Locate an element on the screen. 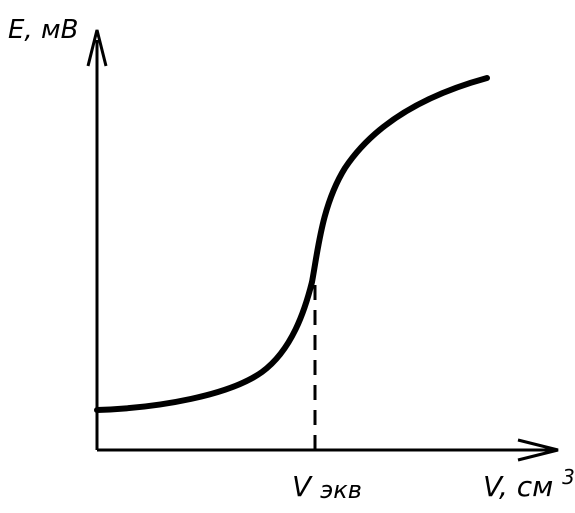  y-axis-arrowhead is located at coordinates (97, 48).